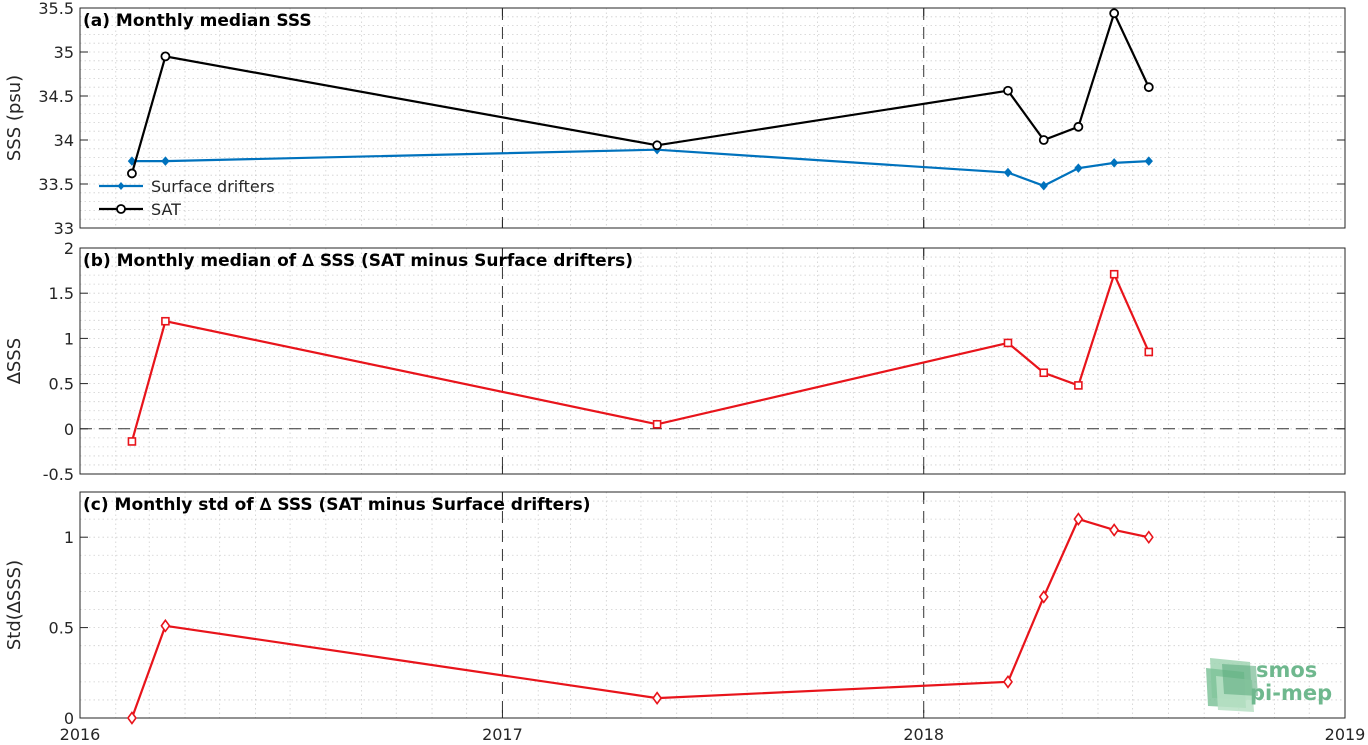 The image size is (1368, 745). What do you see at coordinates (166, 209) in the screenshot?
I see `legend-label: SAT` at bounding box center [166, 209].